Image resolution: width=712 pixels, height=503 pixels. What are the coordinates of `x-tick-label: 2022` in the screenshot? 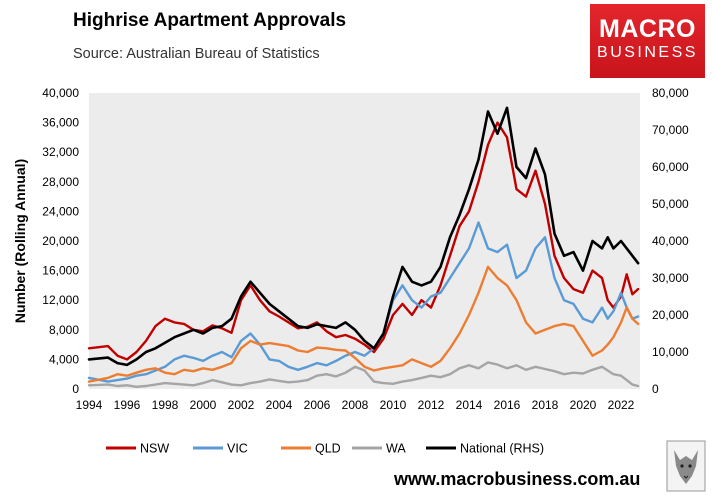 It's located at (621, 405).